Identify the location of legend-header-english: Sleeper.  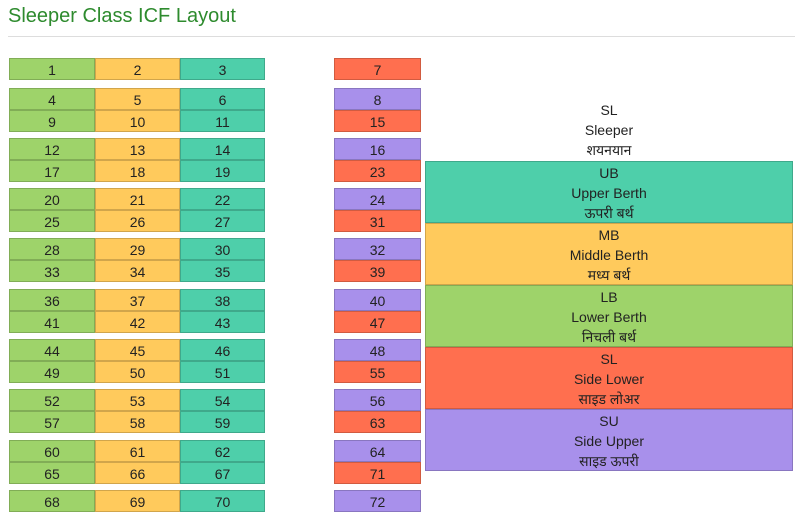
(609, 130).